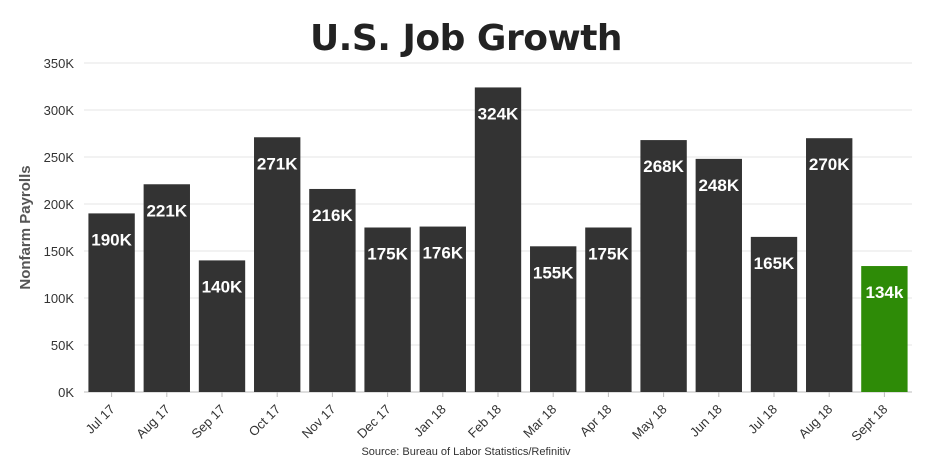 The height and width of the screenshot is (470, 932). What do you see at coordinates (466, 38) in the screenshot?
I see `chart-title: U.S. Job Growth` at bounding box center [466, 38].